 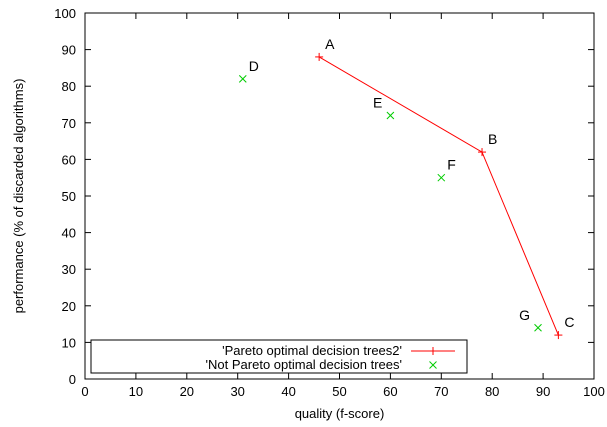 I want to click on y-tick-label: 70, so click(x=69, y=123).